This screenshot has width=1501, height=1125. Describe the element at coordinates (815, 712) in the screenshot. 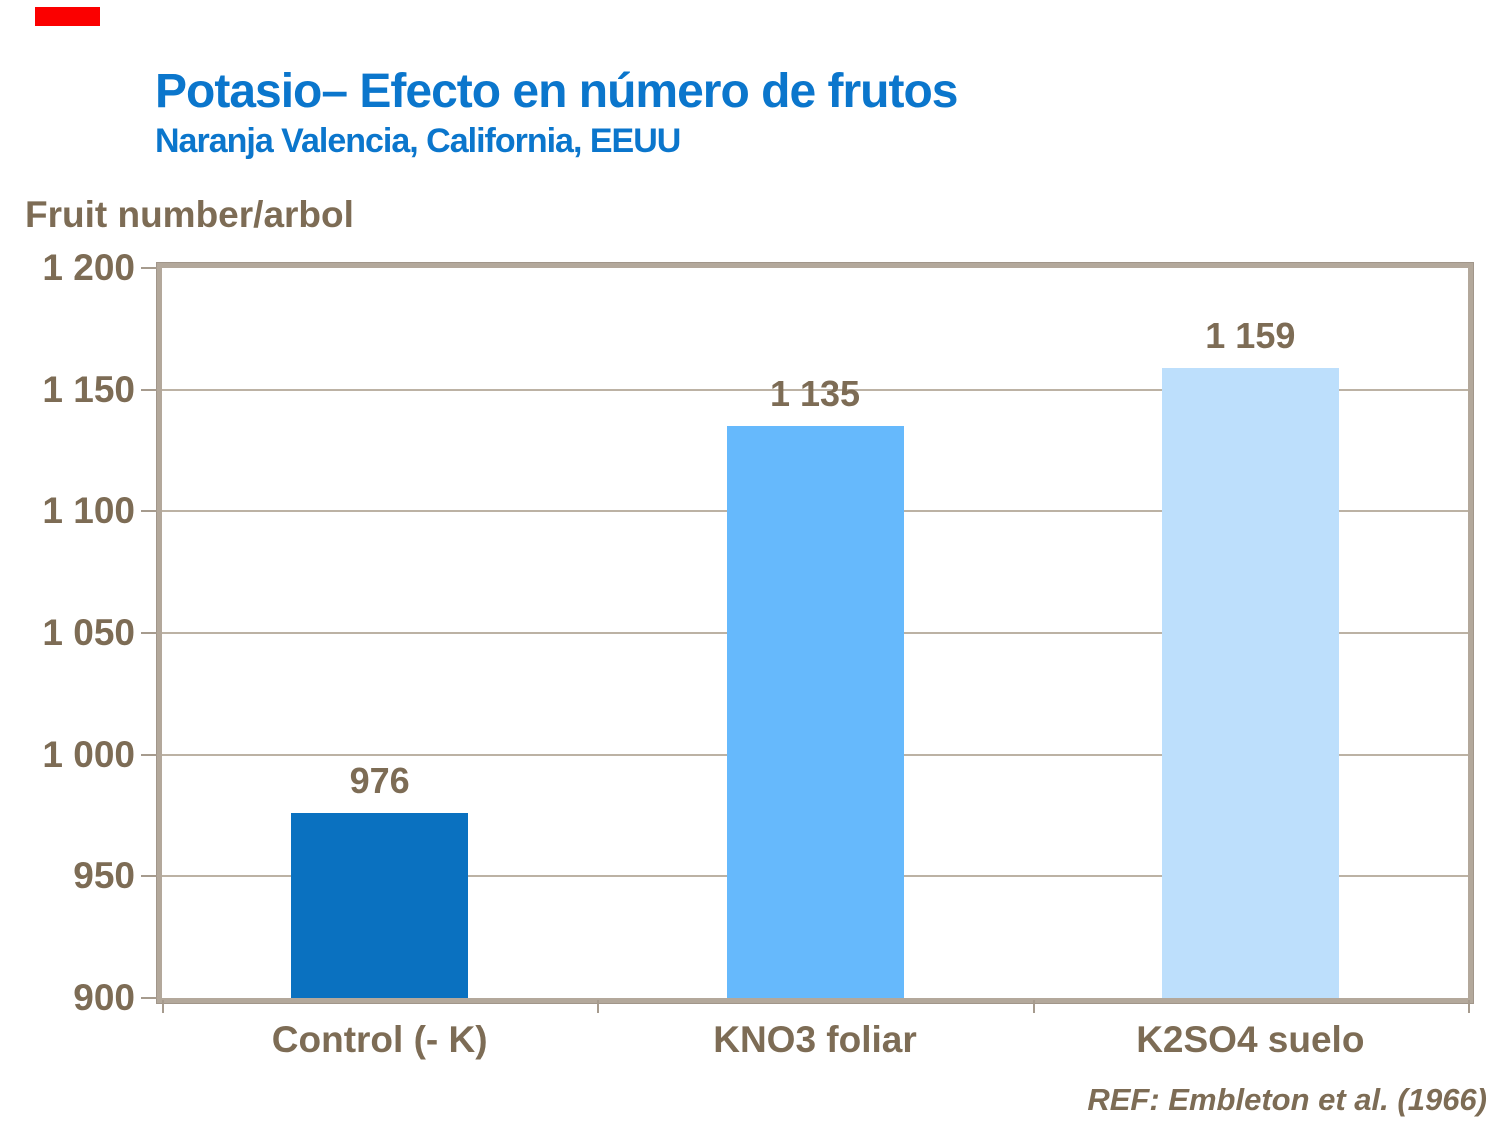

I see `bar-kno3-foliar` at that location.